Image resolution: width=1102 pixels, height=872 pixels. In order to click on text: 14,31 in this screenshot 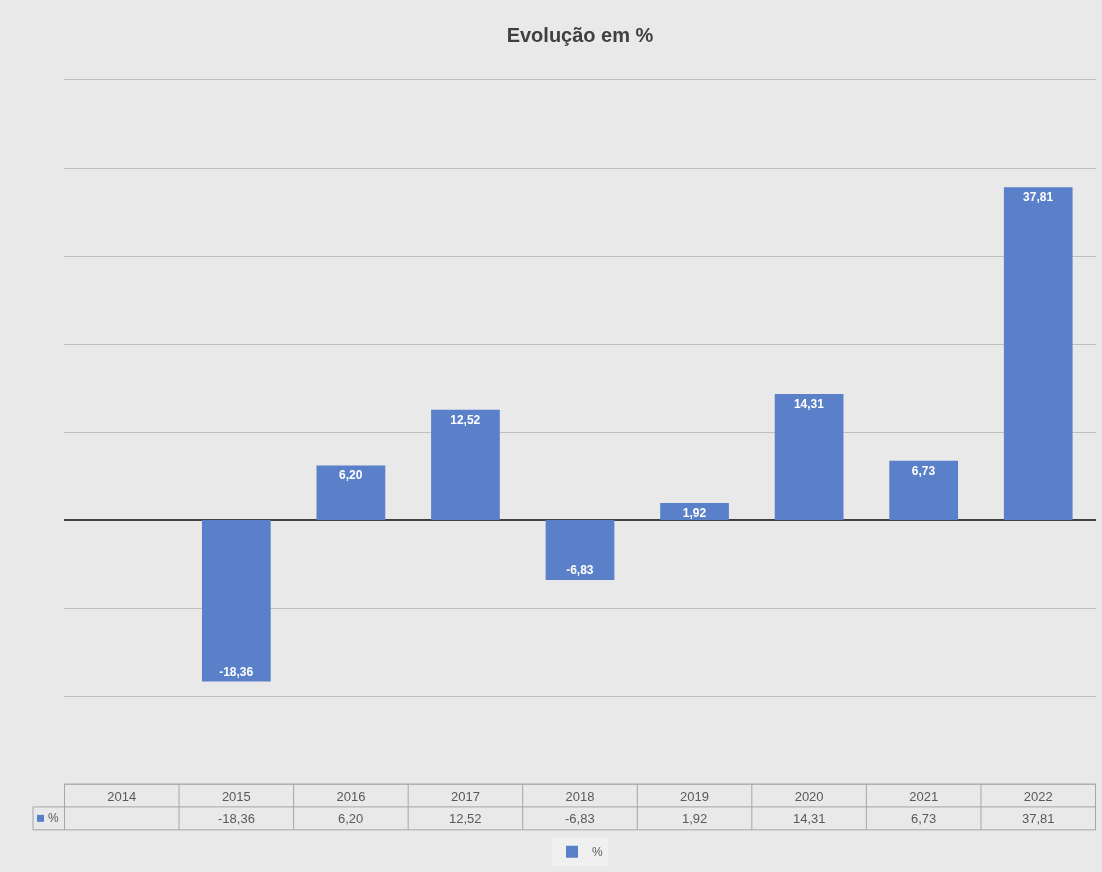, I will do `click(808, 404)`.